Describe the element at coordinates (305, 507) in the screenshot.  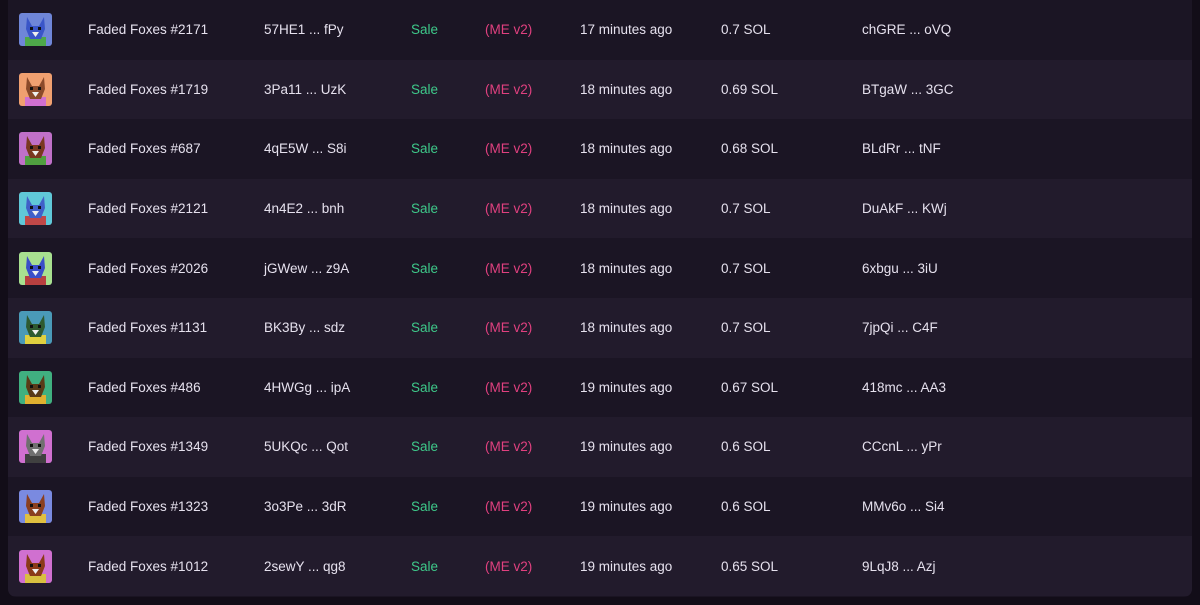
I see `mint-address-link: 3o3Pe ... 3dR` at that location.